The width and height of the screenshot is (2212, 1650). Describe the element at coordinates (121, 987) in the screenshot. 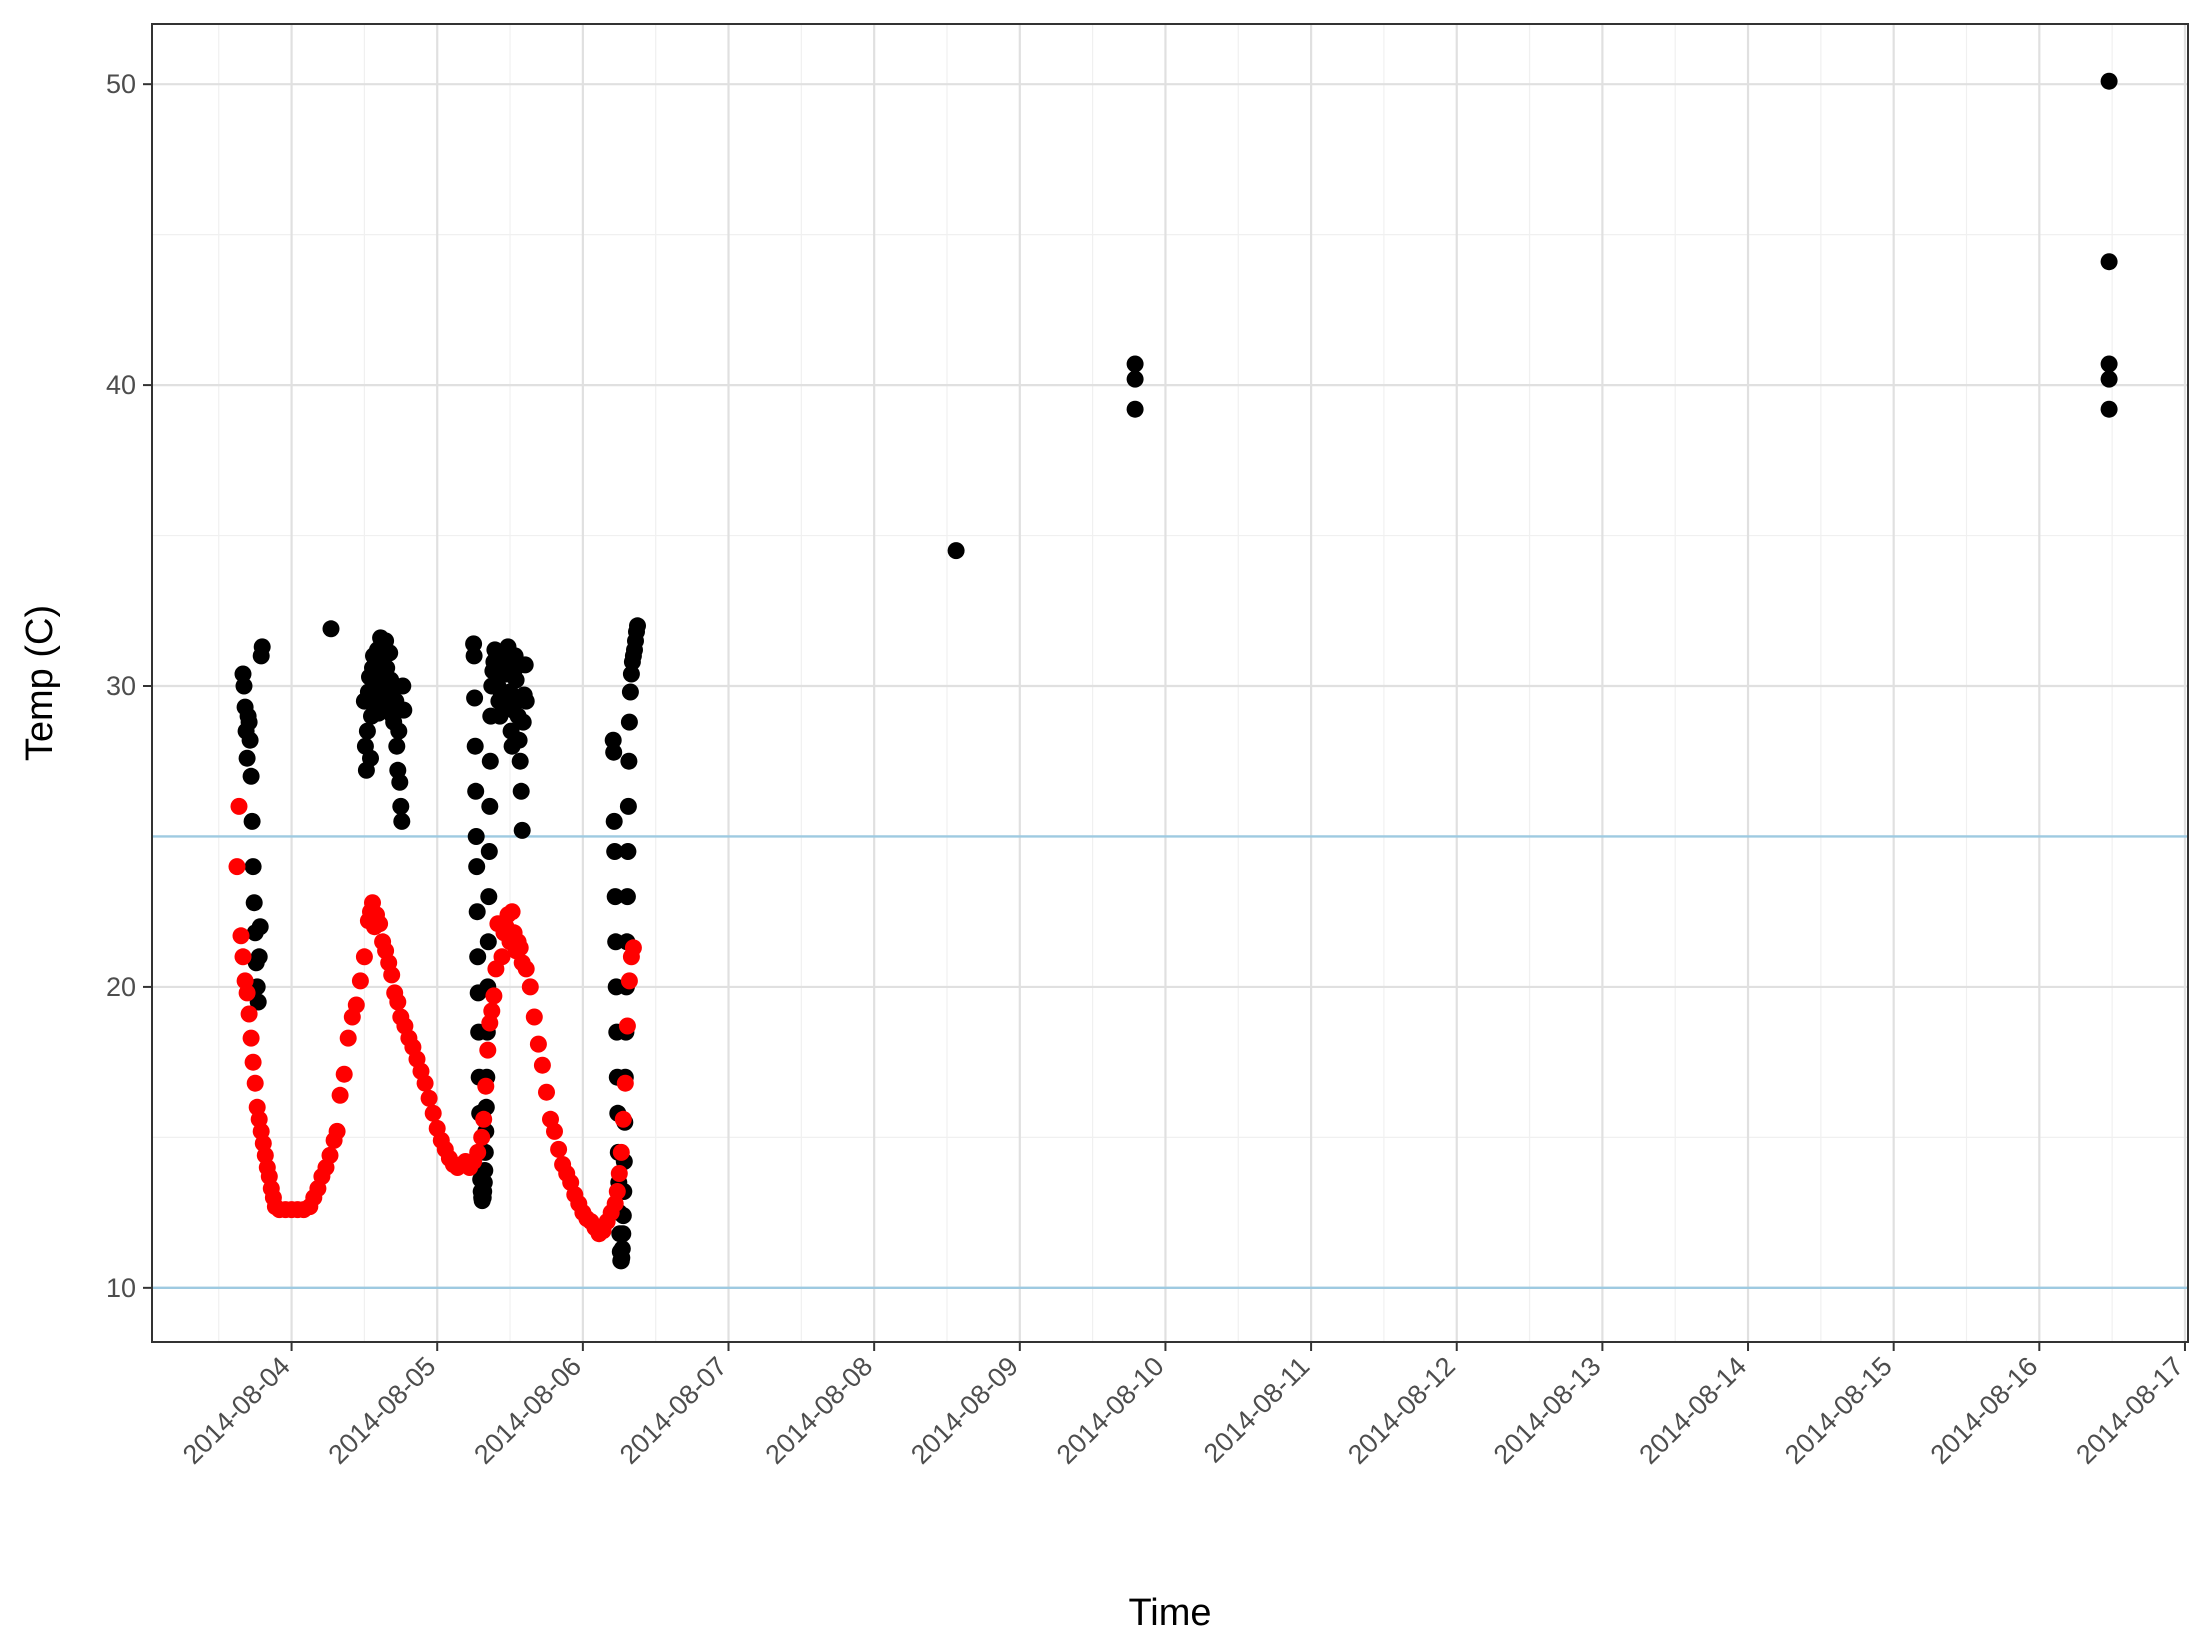

I see `y-tick-label: 20` at that location.